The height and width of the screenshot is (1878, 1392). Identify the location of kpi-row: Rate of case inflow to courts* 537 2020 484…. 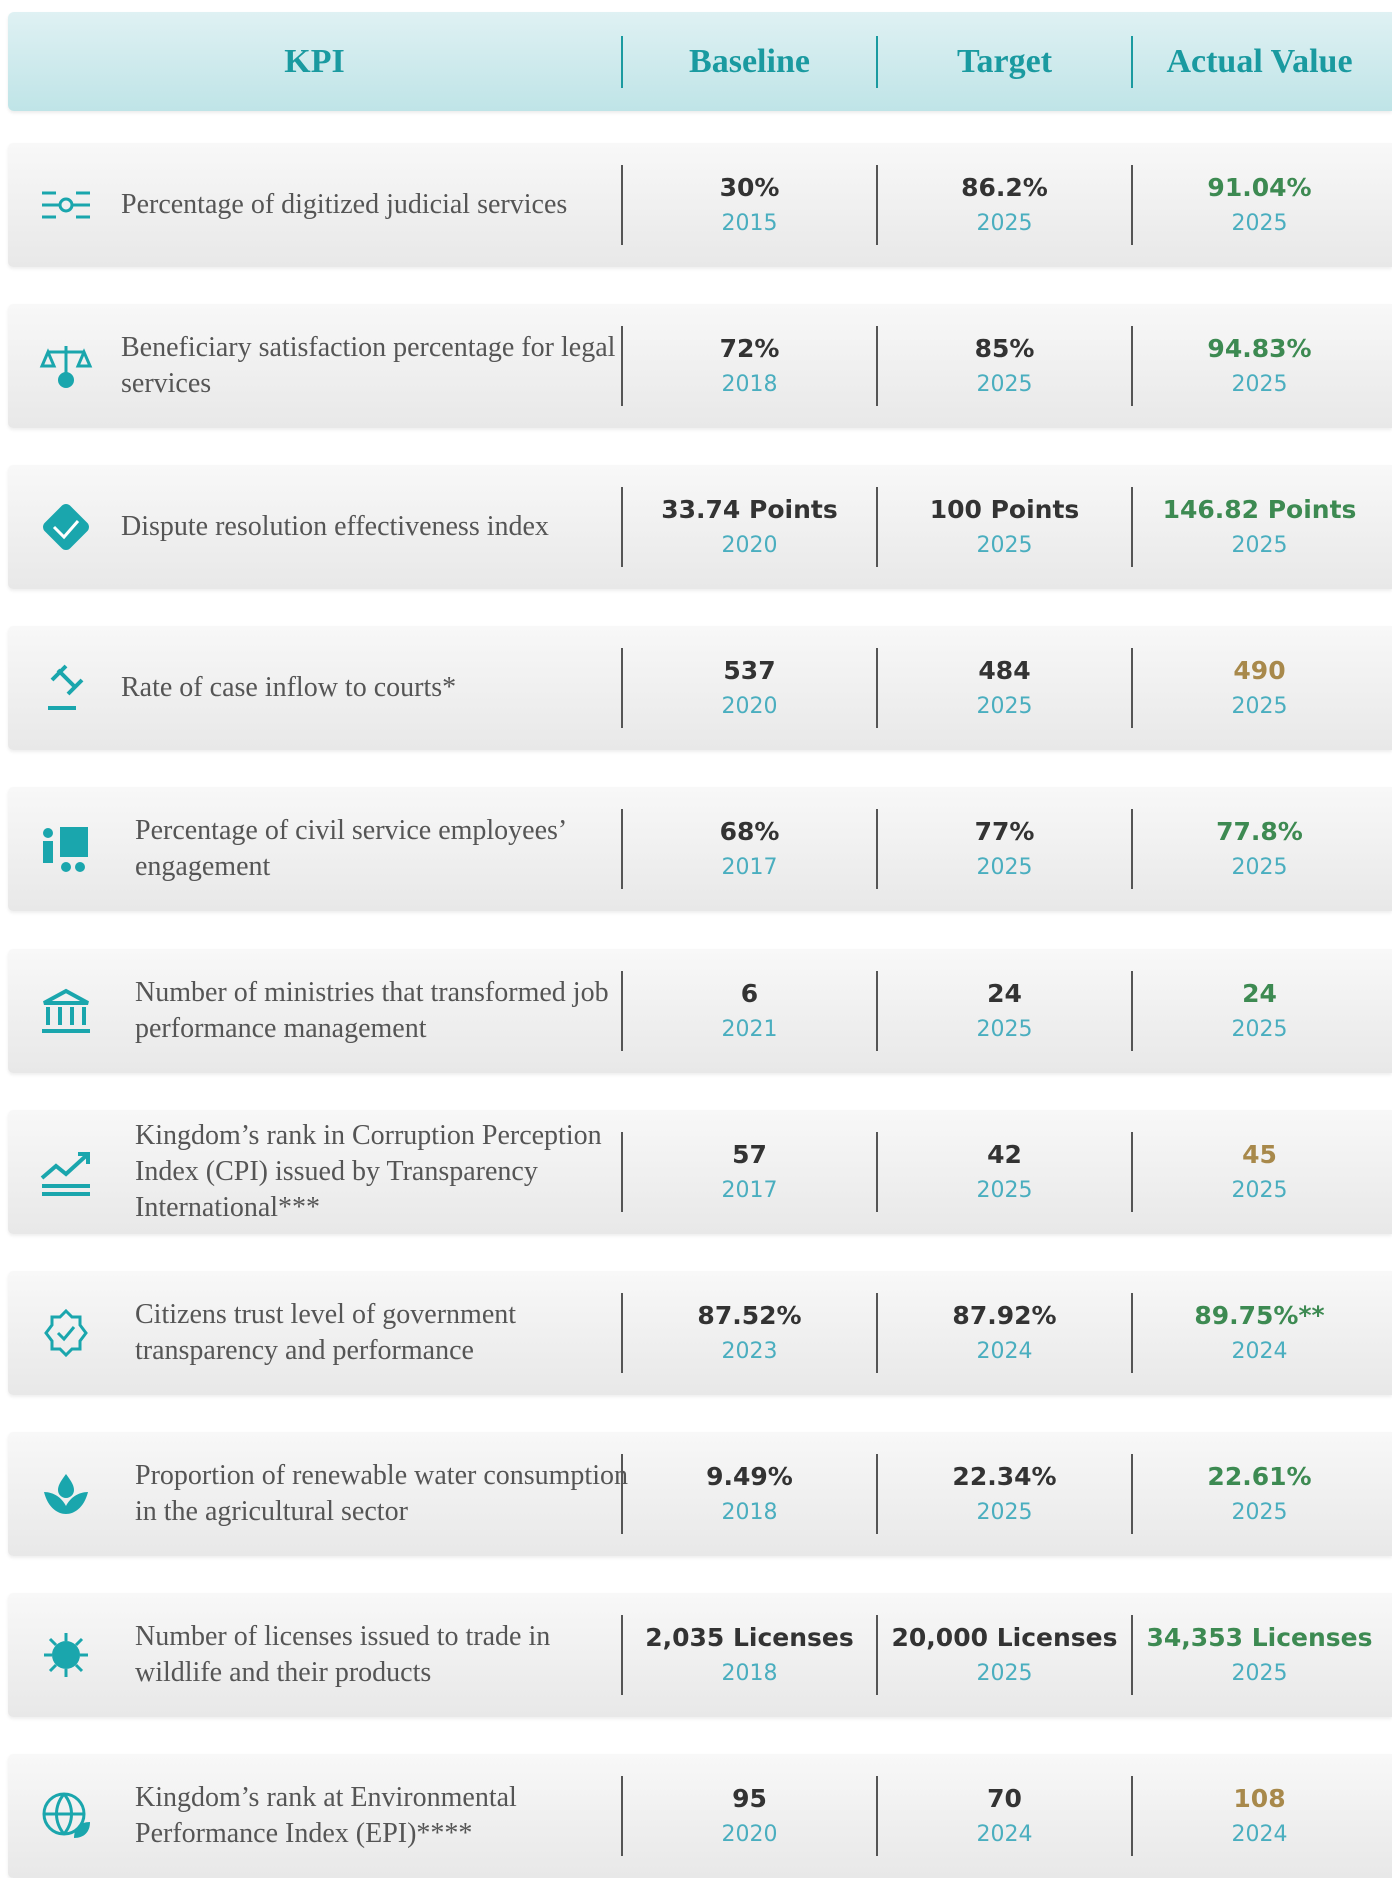
(700, 688).